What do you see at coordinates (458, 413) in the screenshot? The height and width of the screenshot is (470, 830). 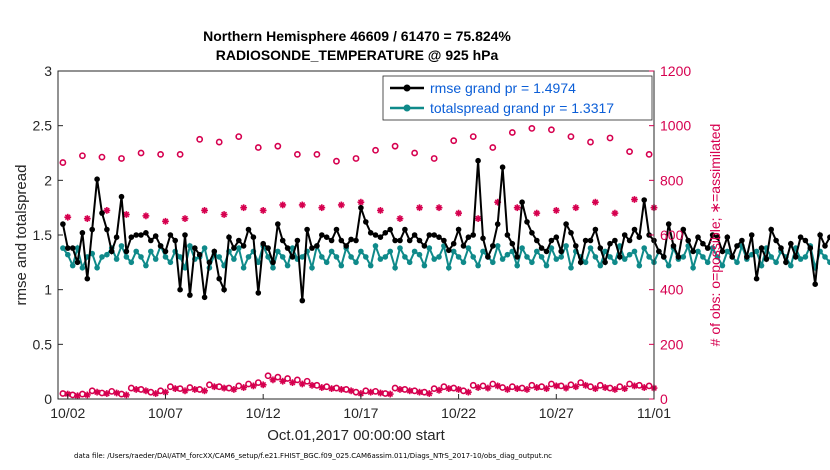 I see `x-tick-label: 10/22` at bounding box center [458, 413].